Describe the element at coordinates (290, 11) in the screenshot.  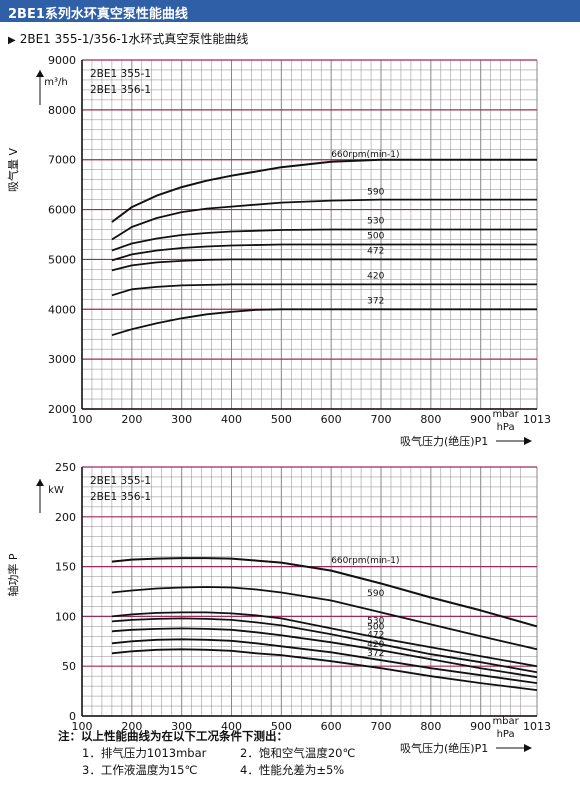
I see `header-banner: 2BE1系列水环真空泵性能曲线` at that location.